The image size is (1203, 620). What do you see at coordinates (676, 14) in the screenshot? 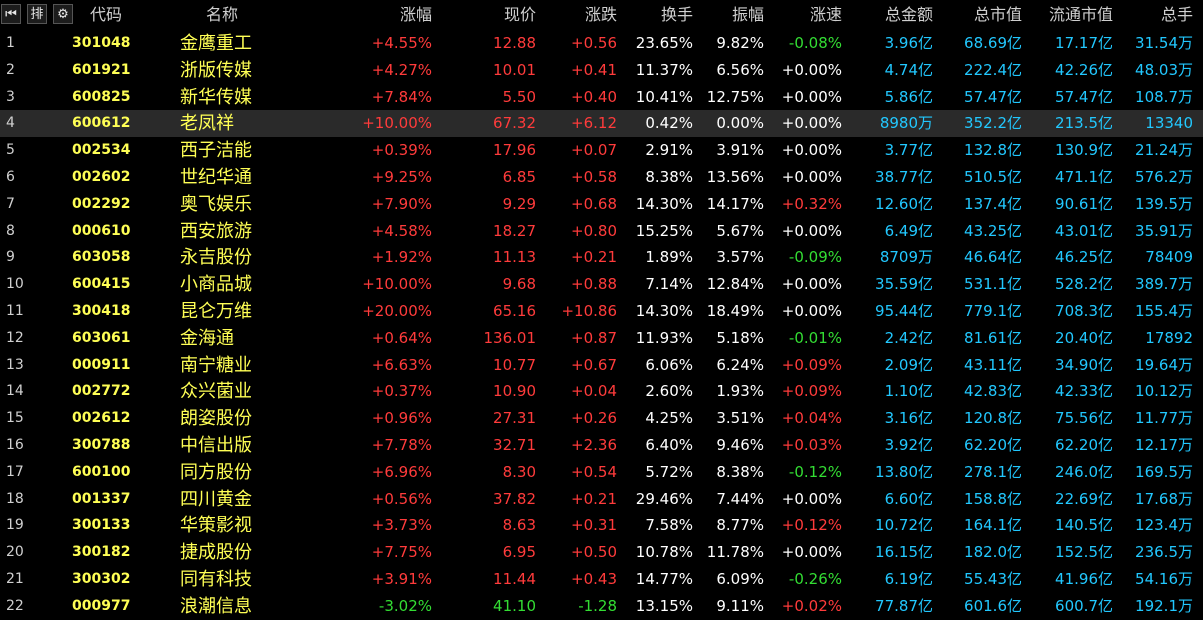
I see `column-header-turnover: 换手` at bounding box center [676, 14].